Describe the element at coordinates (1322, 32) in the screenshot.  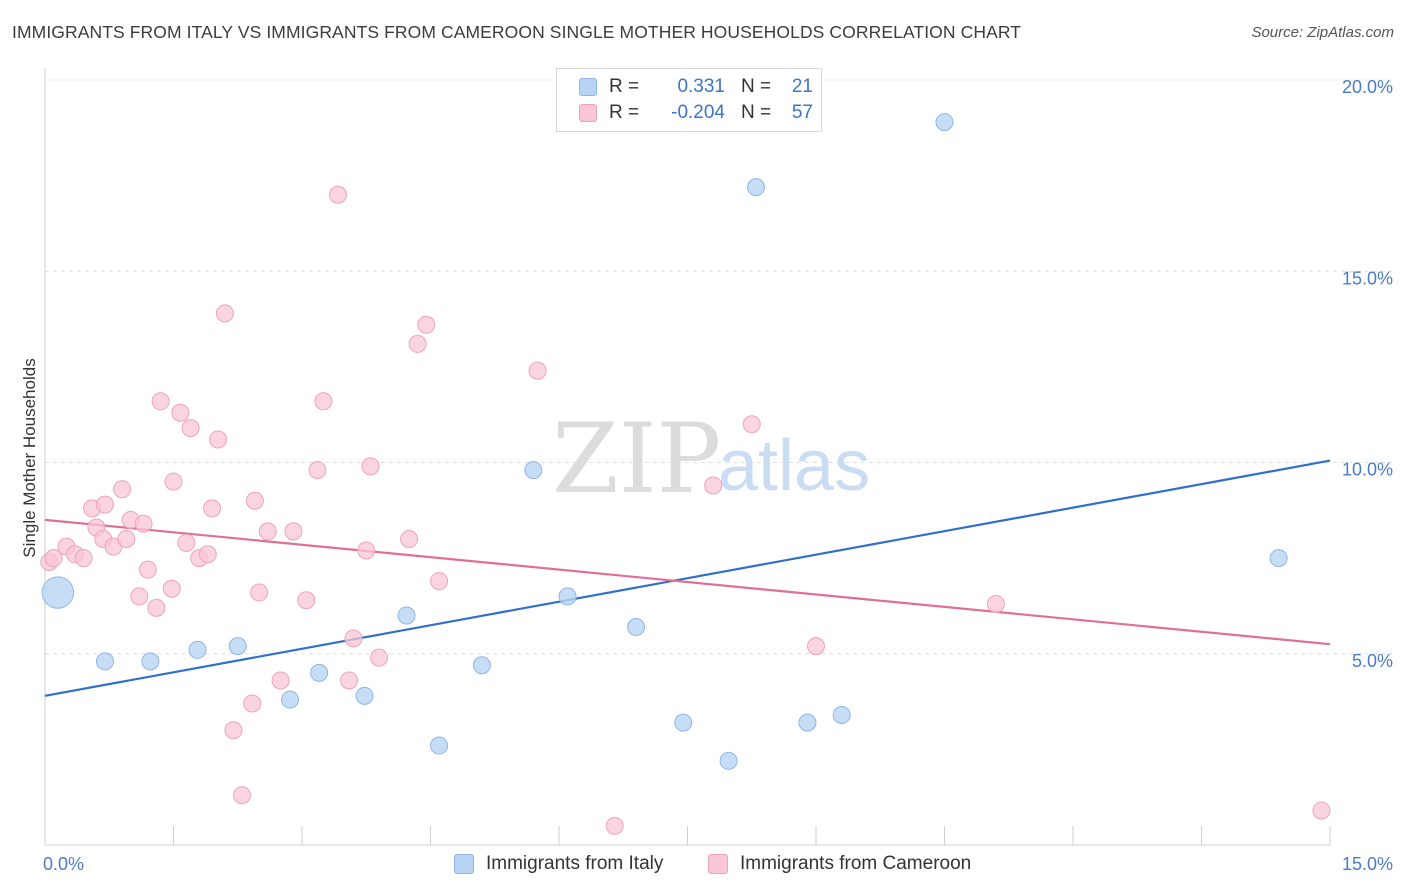
I see `source-credit: Source: ZipAtlas.com` at that location.